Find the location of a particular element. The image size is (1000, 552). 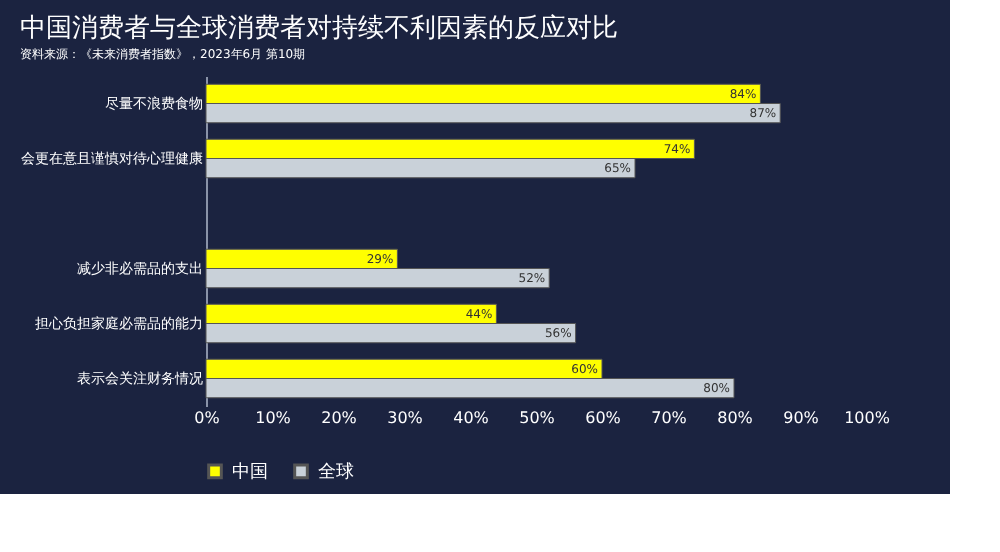

x-tick-label: 40% is located at coordinates (471, 418).